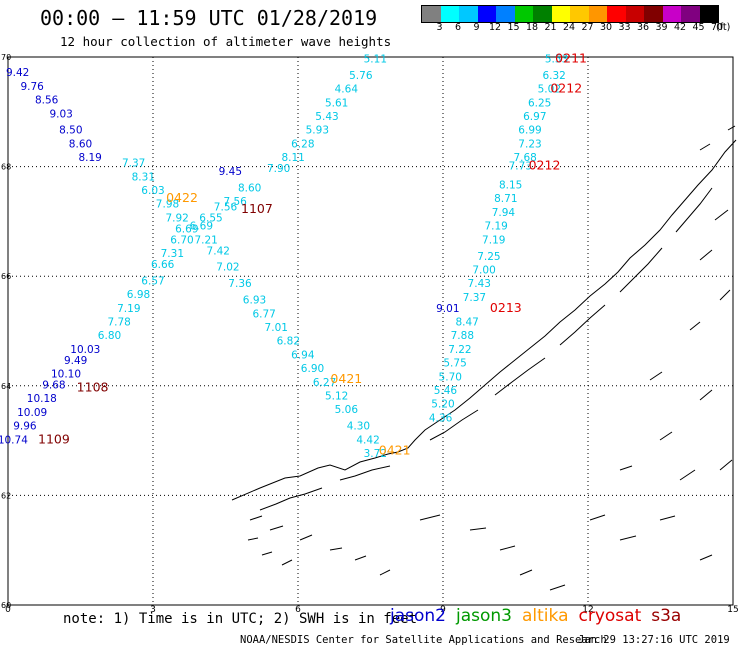 Image resolution: width=740 pixels, height=650 pixels. What do you see at coordinates (278, 169) in the screenshot?
I see `wave-height-value: 7.90` at bounding box center [278, 169].